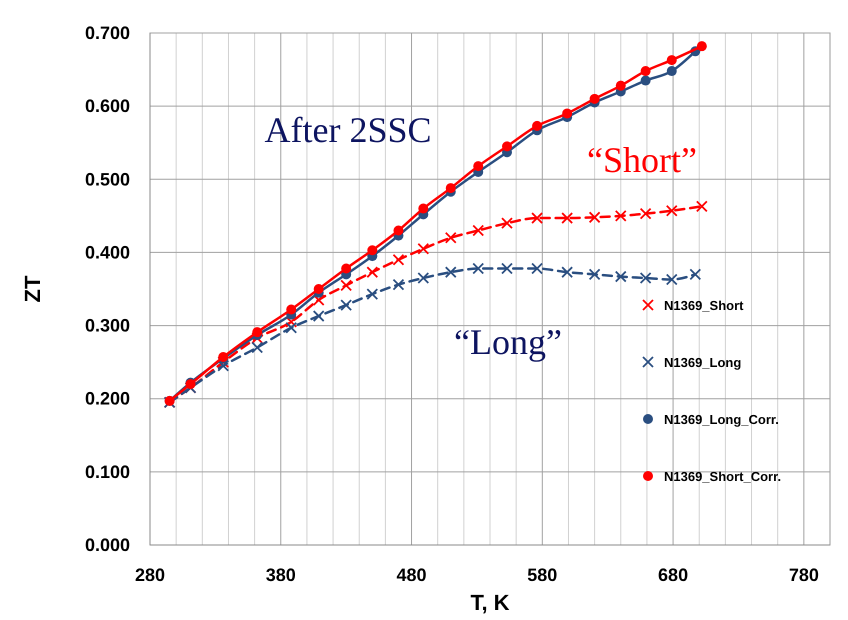  What do you see at coordinates (32, 288) in the screenshot?
I see `y-axis-title: ZT` at bounding box center [32, 288].